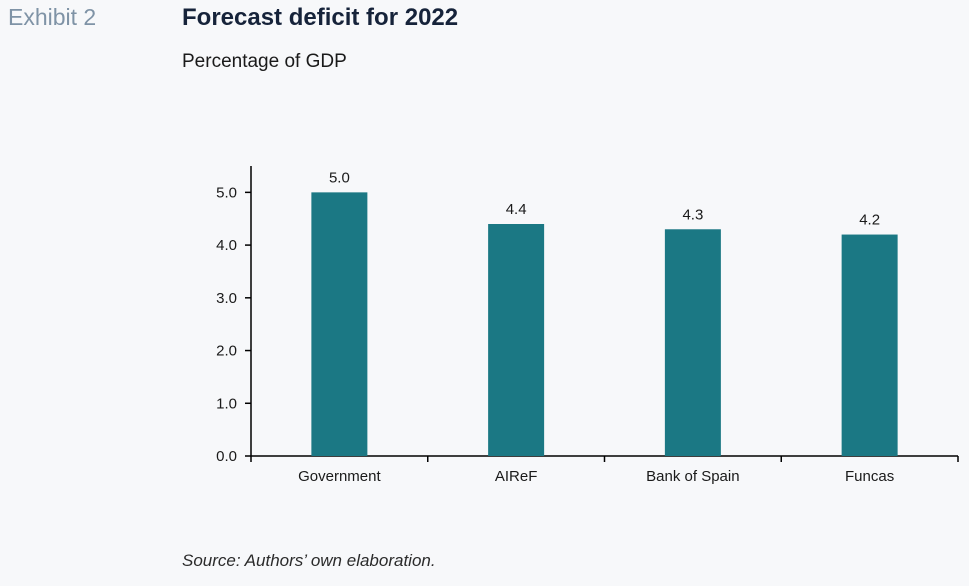 The image size is (969, 586). Describe the element at coordinates (226, 403) in the screenshot. I see `y-tick-label: 1.0` at that location.